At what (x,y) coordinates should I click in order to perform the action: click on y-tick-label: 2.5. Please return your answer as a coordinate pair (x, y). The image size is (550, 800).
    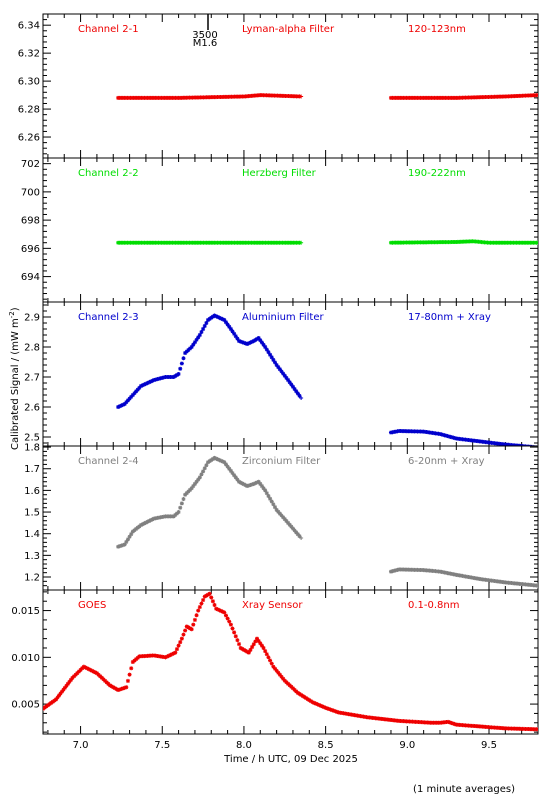
    Looking at the image, I should click on (32, 438).